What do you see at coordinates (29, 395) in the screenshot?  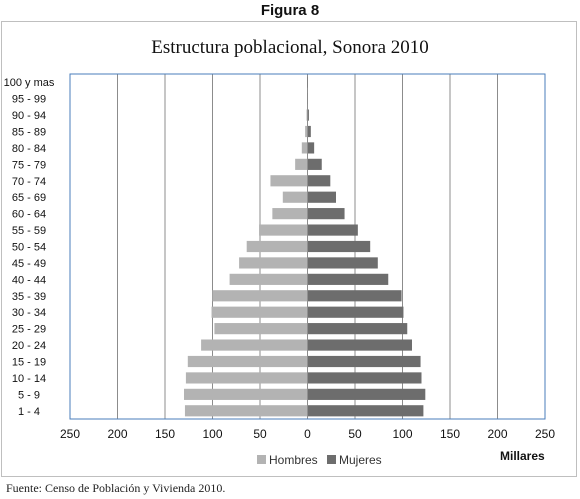 I see `category-label: 5 - 9` at bounding box center [29, 395].